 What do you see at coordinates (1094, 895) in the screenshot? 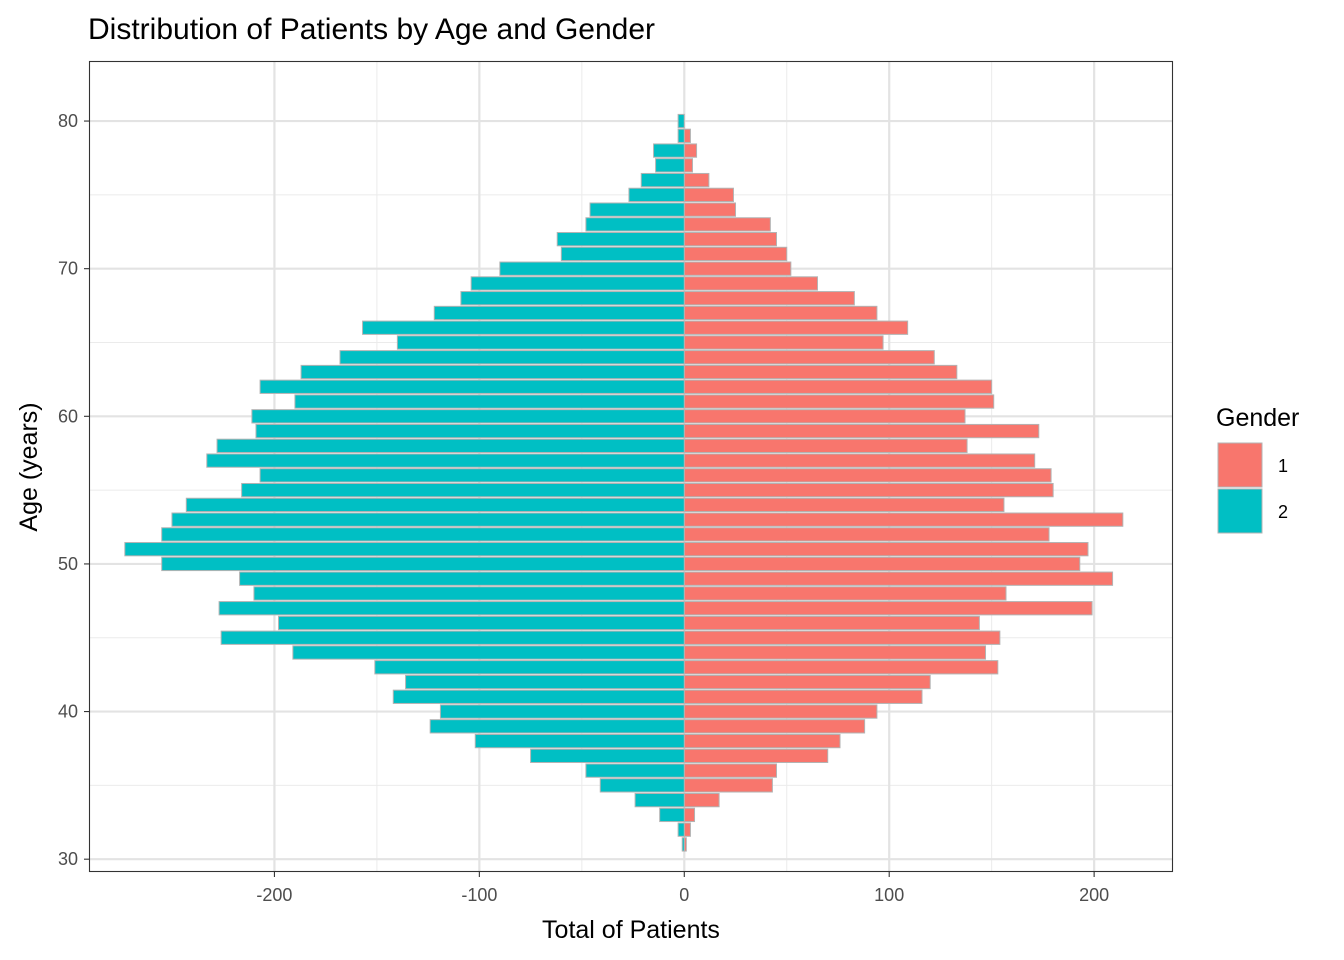
I see `x-tick-label: 200` at bounding box center [1094, 895].